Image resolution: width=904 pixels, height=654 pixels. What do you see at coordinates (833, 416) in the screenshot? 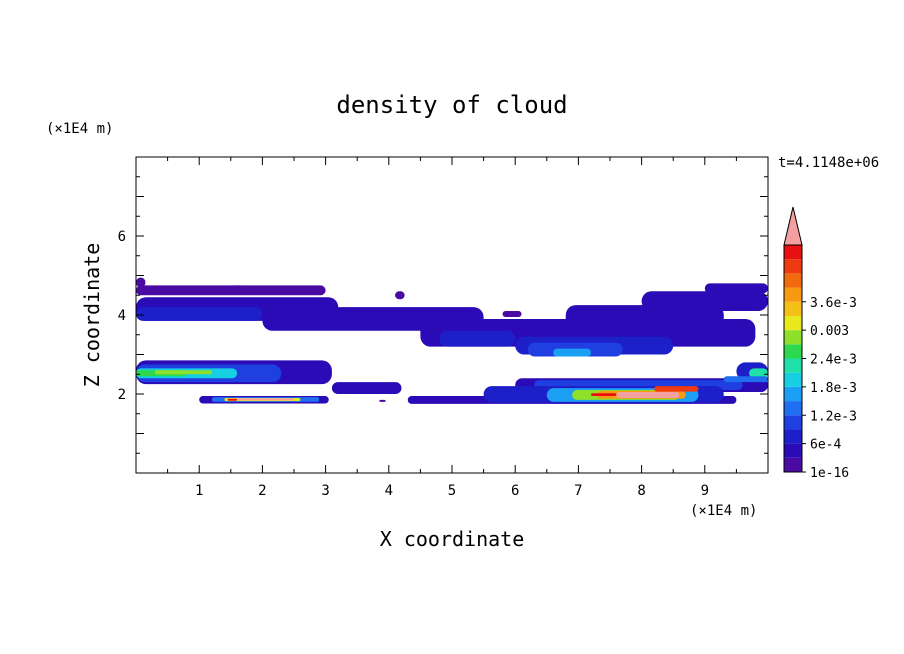
I see `colorbar-label: 1.2e-3` at bounding box center [833, 416].